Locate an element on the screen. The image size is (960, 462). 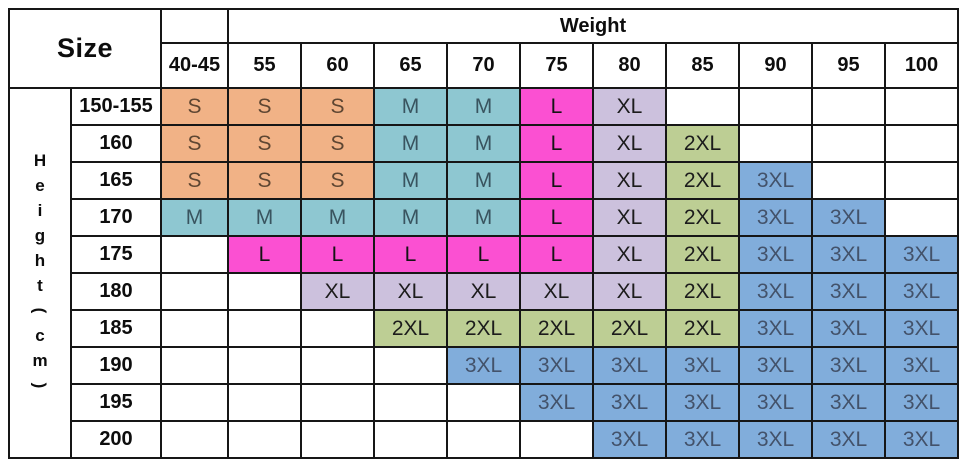
weight-col-60: 60 is located at coordinates (337, 65).